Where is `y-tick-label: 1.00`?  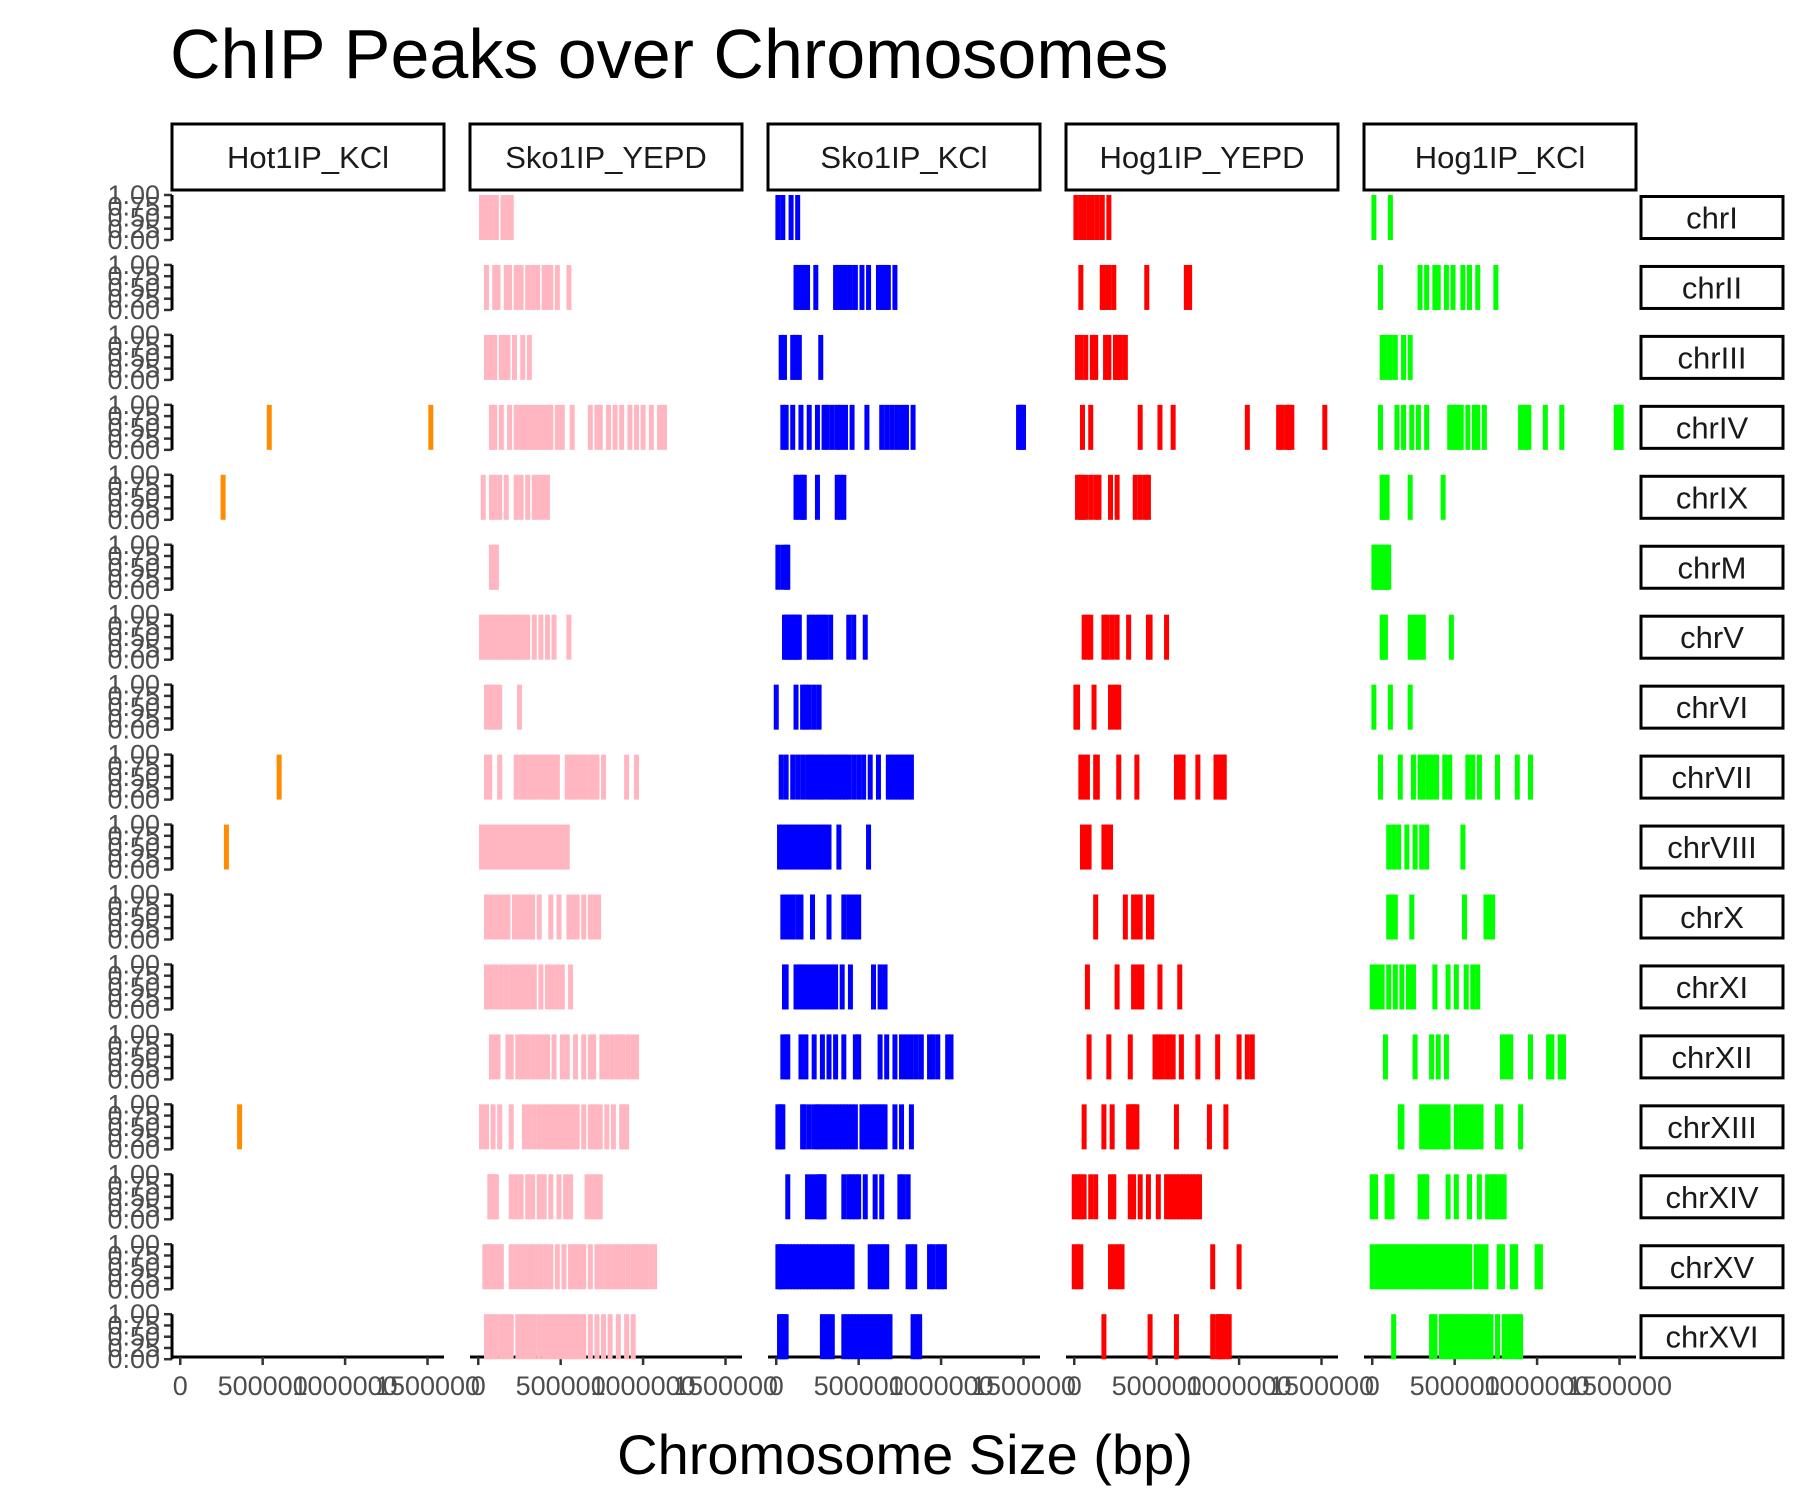 y-tick-label: 1.00 is located at coordinates (133, 895).